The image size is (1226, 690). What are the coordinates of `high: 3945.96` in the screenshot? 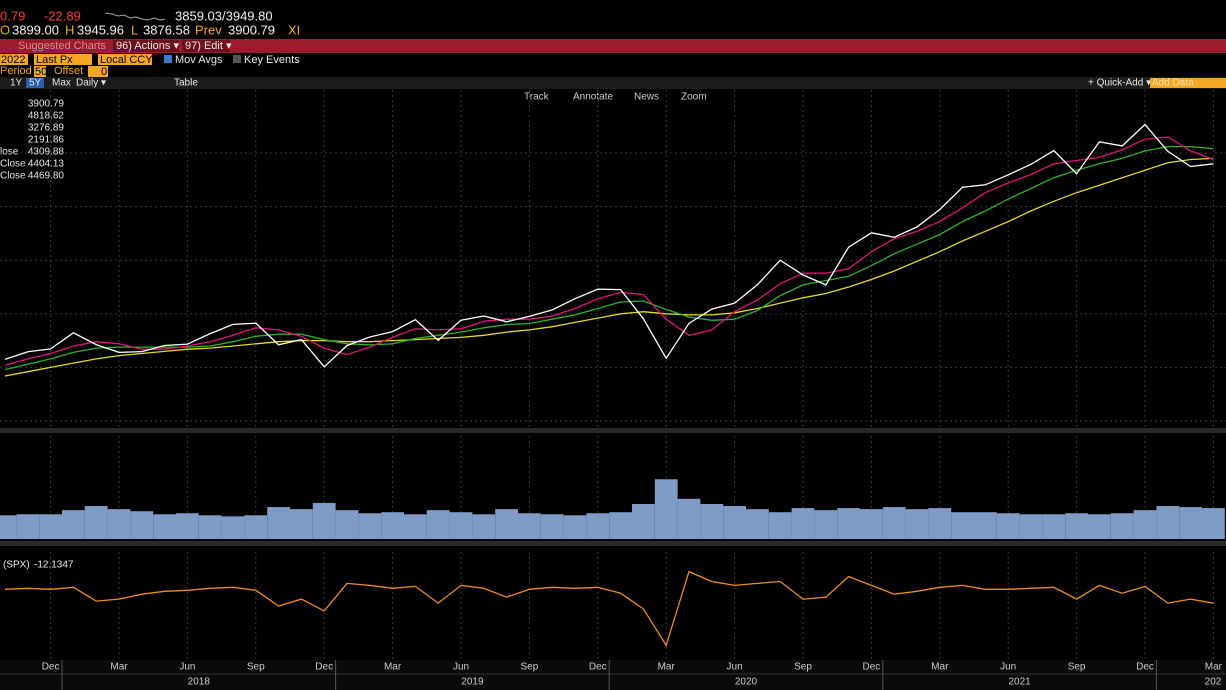 It's located at (100, 29).